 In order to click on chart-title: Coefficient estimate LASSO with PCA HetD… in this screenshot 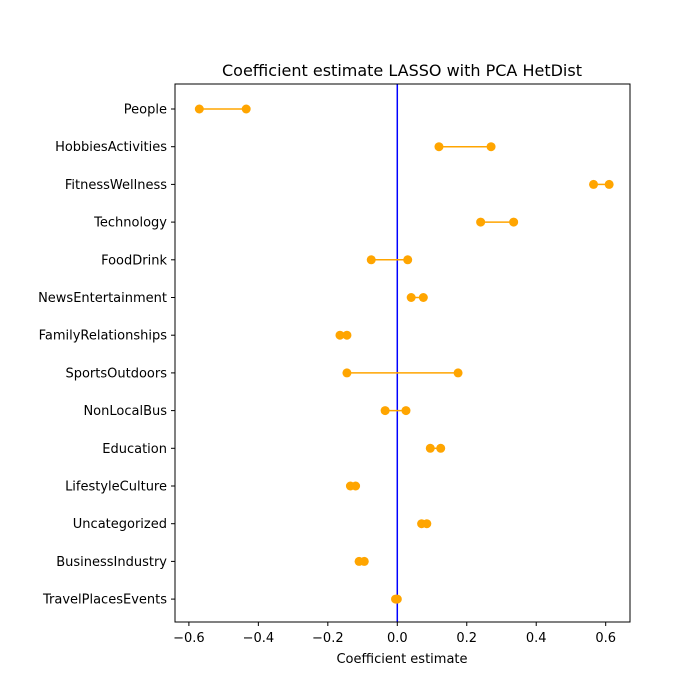, I will do `click(402, 70)`.